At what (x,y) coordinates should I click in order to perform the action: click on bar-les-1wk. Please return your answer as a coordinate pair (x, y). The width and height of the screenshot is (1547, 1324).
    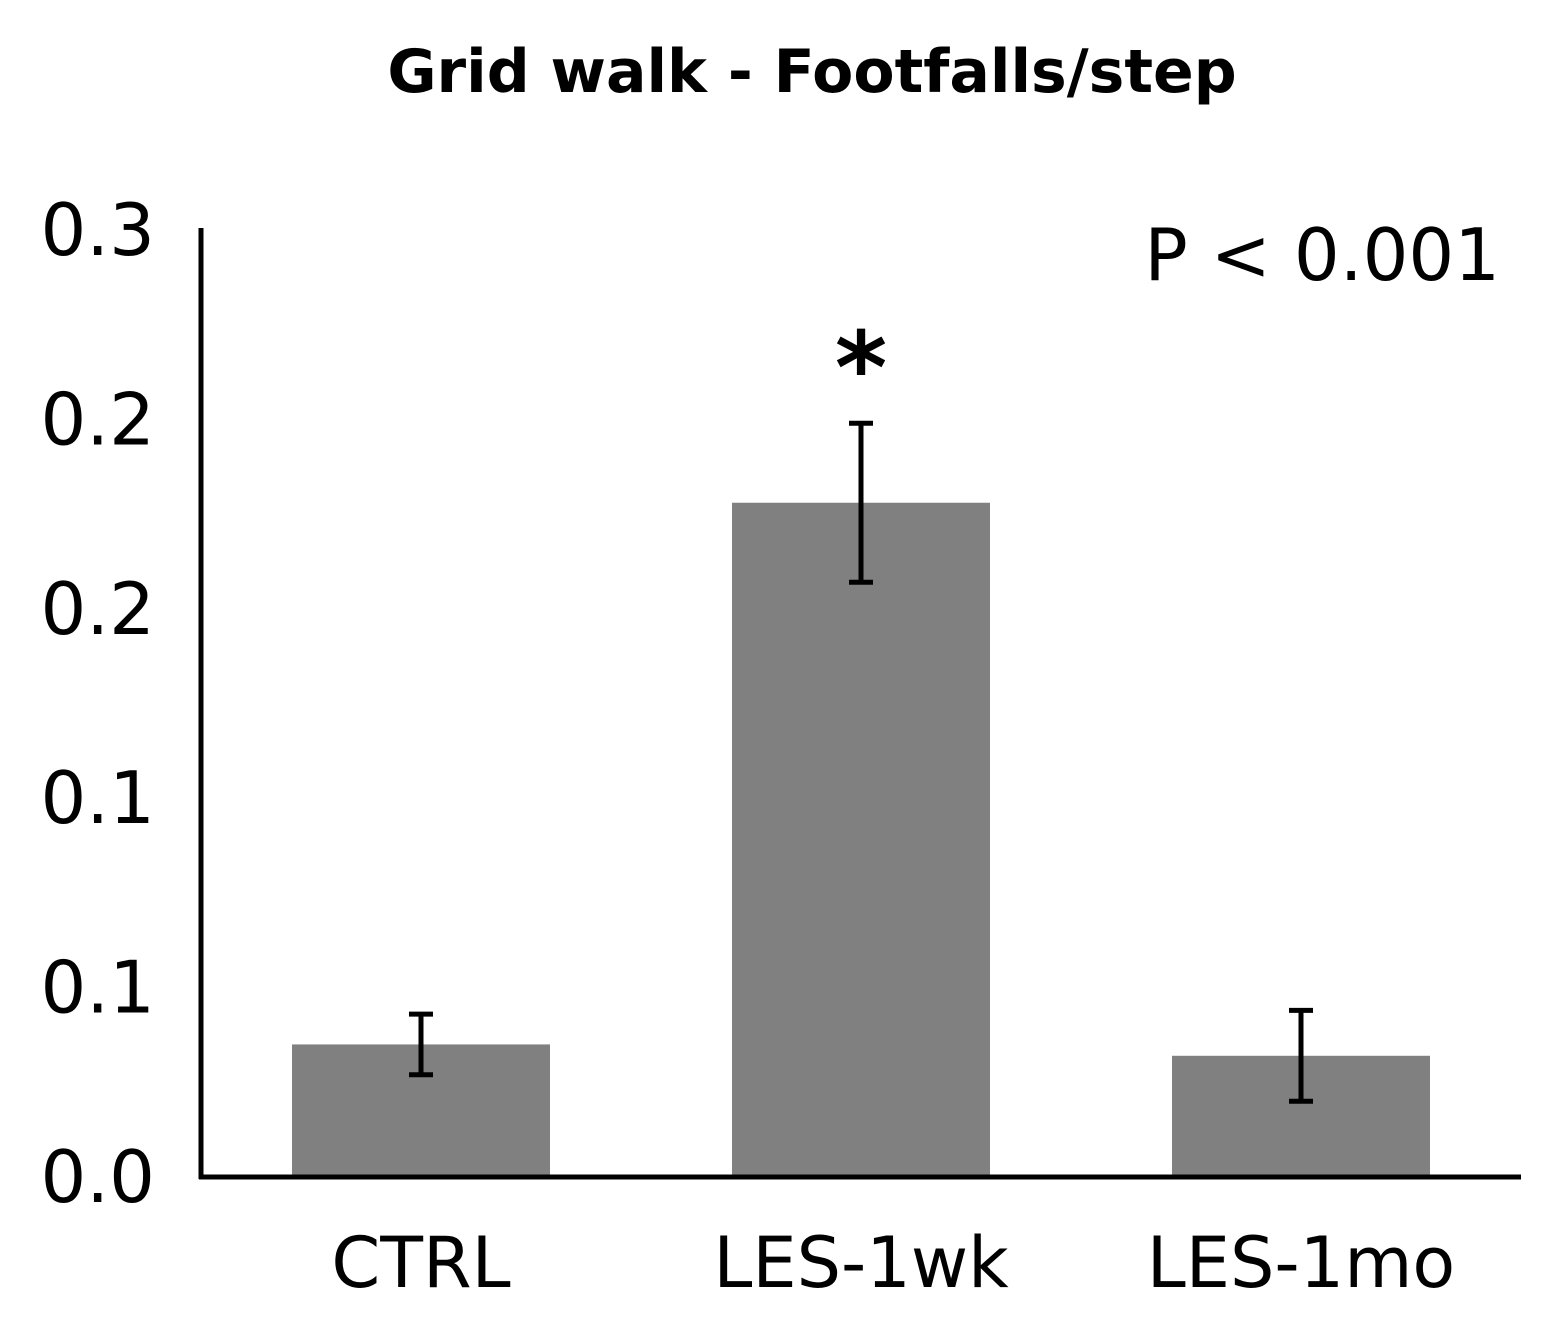
    Looking at the image, I should click on (861, 840).